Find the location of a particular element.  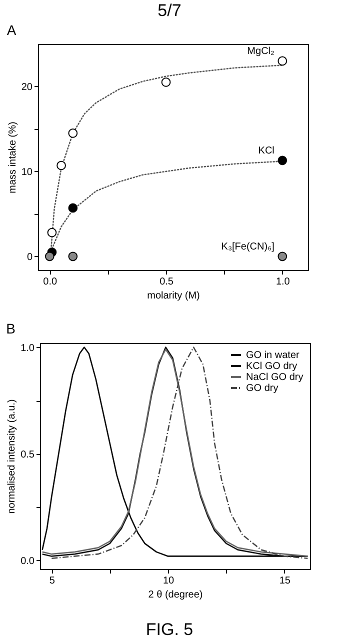

x-axis-title: 2 θ (degree) is located at coordinates (175, 595).